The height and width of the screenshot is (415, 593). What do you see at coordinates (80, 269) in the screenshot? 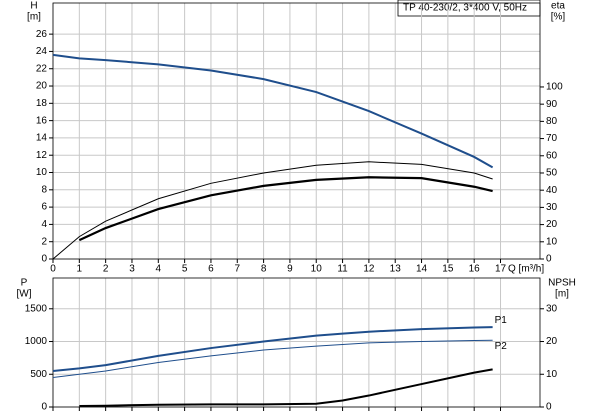
I see `x-tick-label: 1` at bounding box center [80, 269].